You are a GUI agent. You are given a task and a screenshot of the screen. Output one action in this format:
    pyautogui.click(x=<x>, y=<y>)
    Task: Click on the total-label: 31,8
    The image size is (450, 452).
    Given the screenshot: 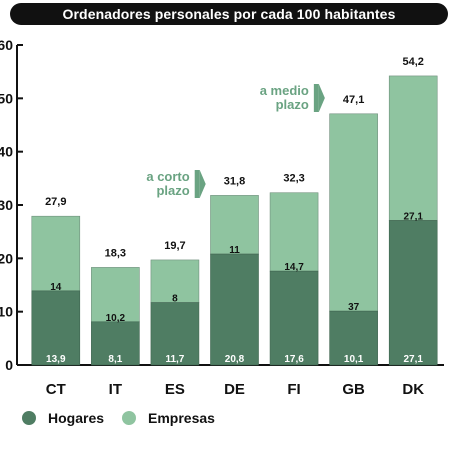 What is the action you would take?
    pyautogui.click(x=234, y=181)
    